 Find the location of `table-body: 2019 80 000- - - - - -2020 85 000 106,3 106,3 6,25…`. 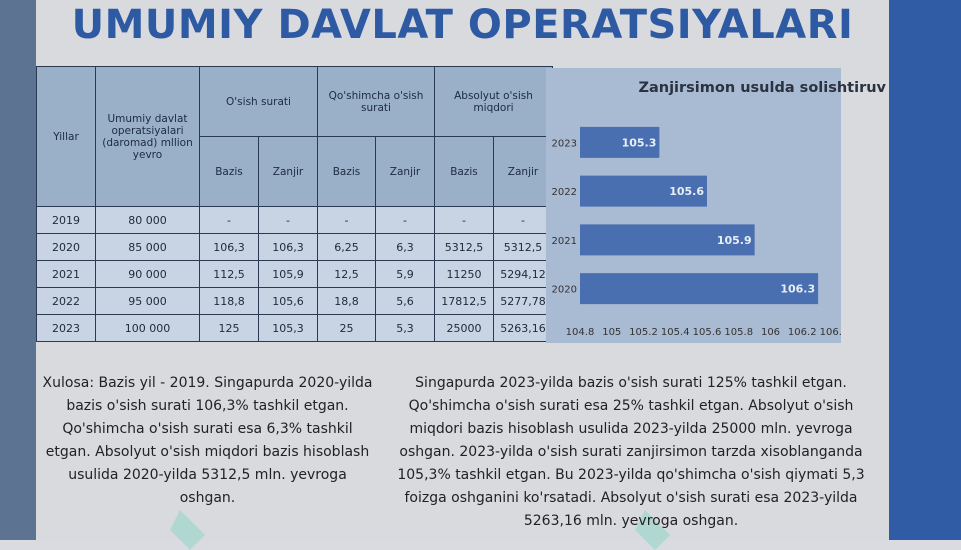

table-body: 2019 80 000- - - - - -2020 85 000 106,3 106,3 6,25… is located at coordinates (294, 274).